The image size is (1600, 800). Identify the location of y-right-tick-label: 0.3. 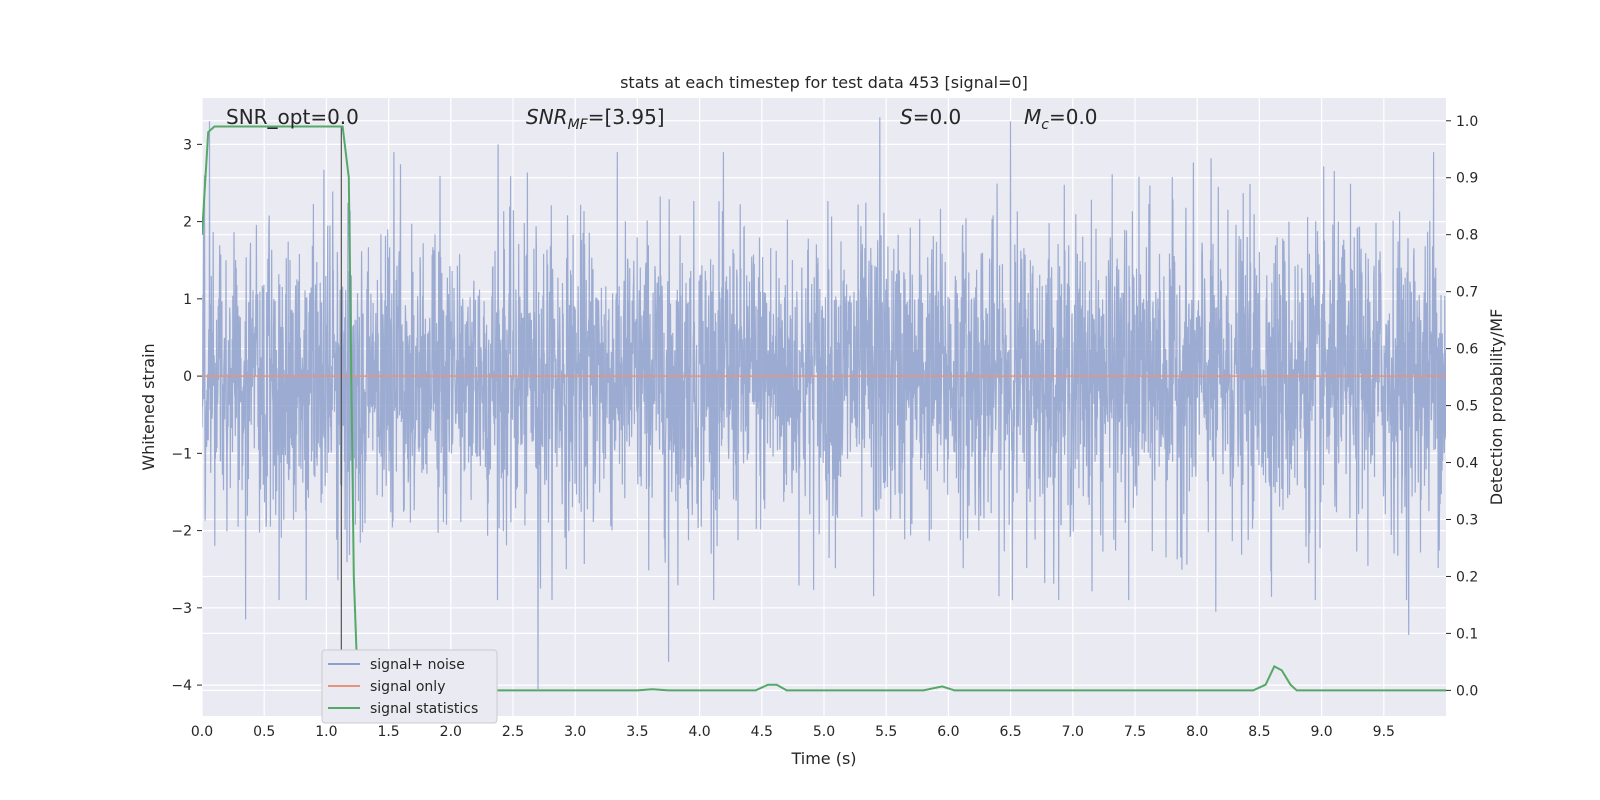
(1467, 520).